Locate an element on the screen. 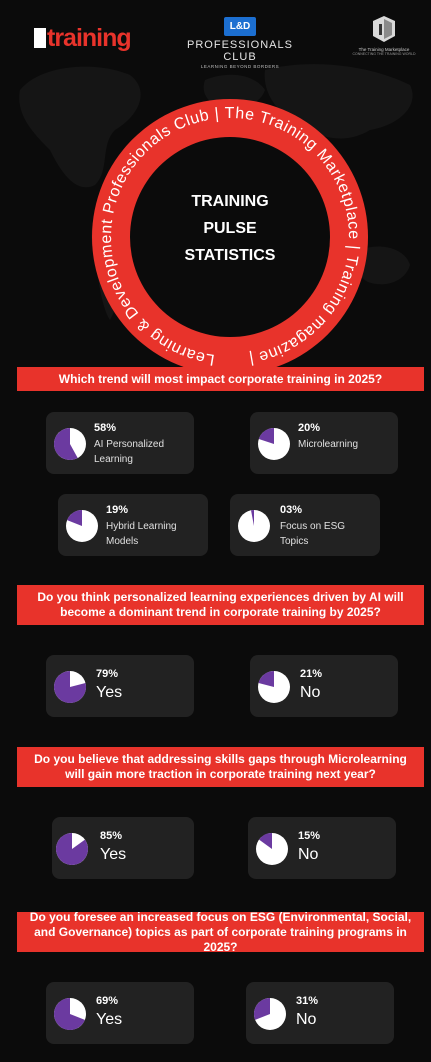 The image size is (431, 1062). center-line-1: TRAINING is located at coordinates (229, 201).